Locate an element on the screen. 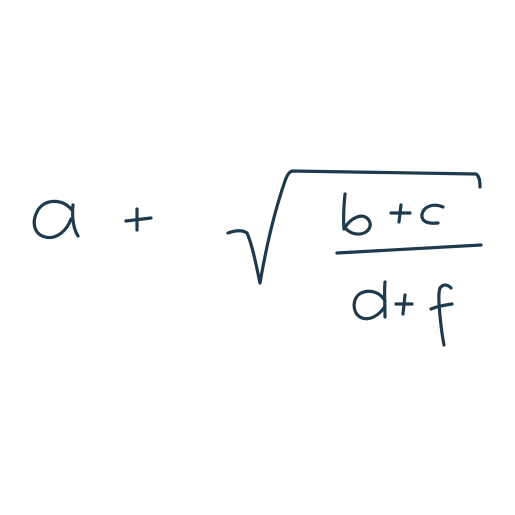  glyph-c: c is located at coordinates (432, 214).